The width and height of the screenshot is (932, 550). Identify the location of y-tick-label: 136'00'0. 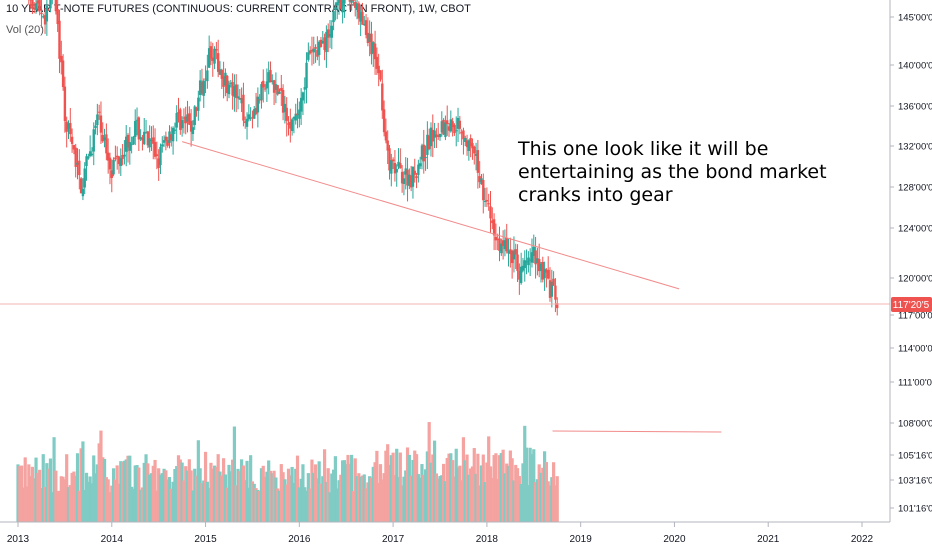
(915, 107).